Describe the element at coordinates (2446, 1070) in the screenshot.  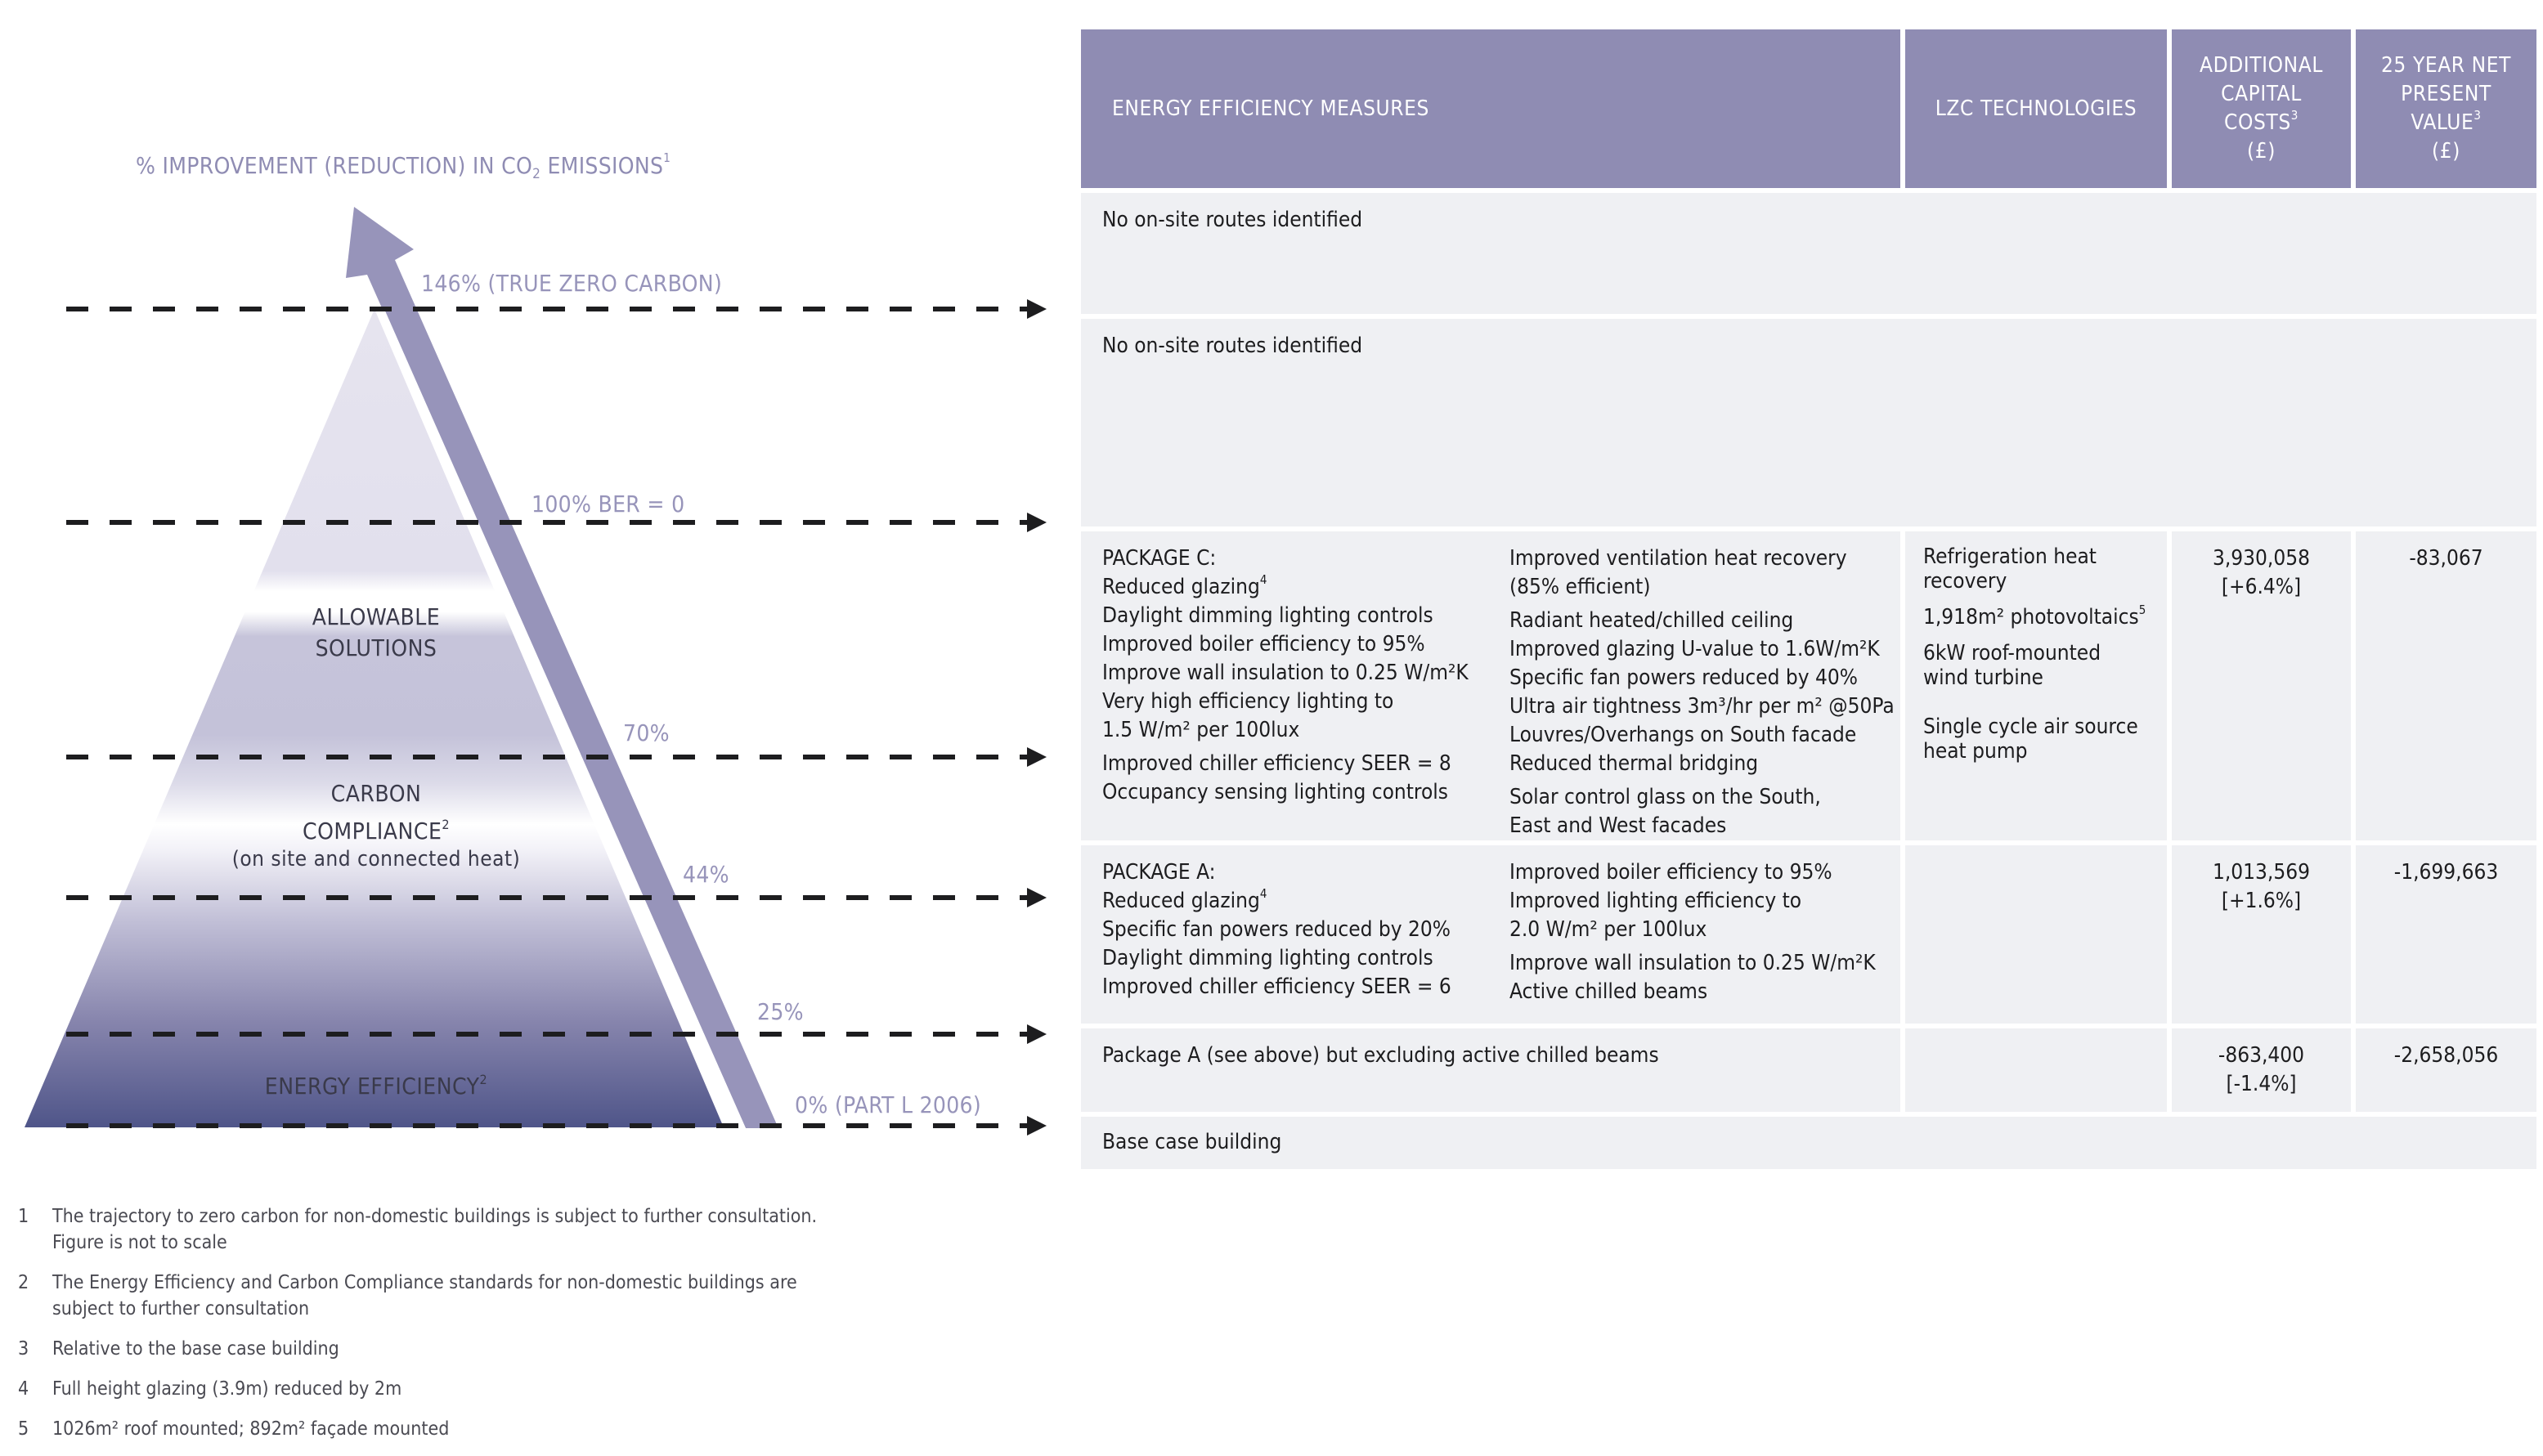
I see `package-a-excl-npv: -2,658,056` at that location.